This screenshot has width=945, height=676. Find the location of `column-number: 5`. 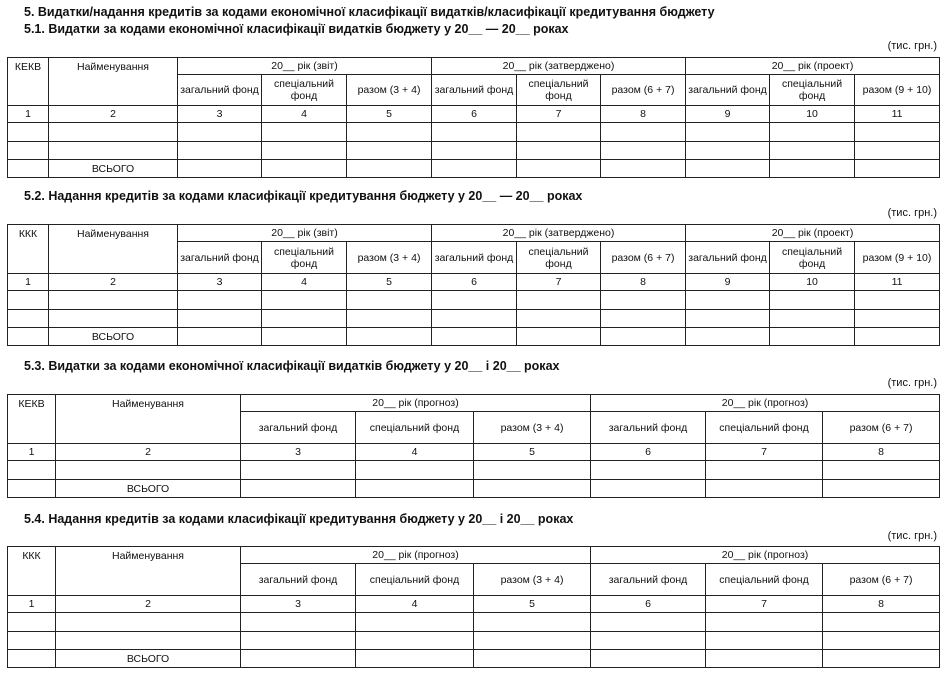

column-number: 5 is located at coordinates (532, 604).